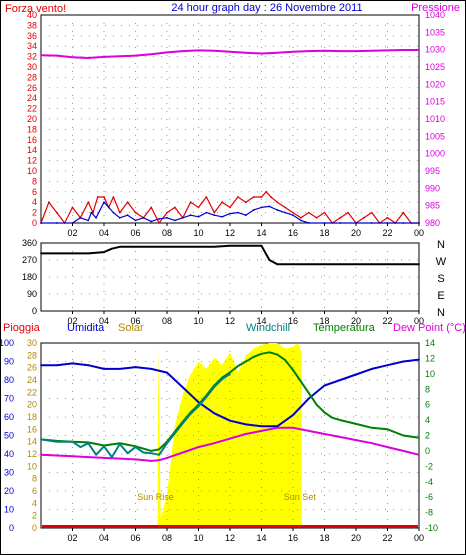 The image size is (466, 555). What do you see at coordinates (324, 321) in the screenshot?
I see `x-tick-label: 18` at bounding box center [324, 321].